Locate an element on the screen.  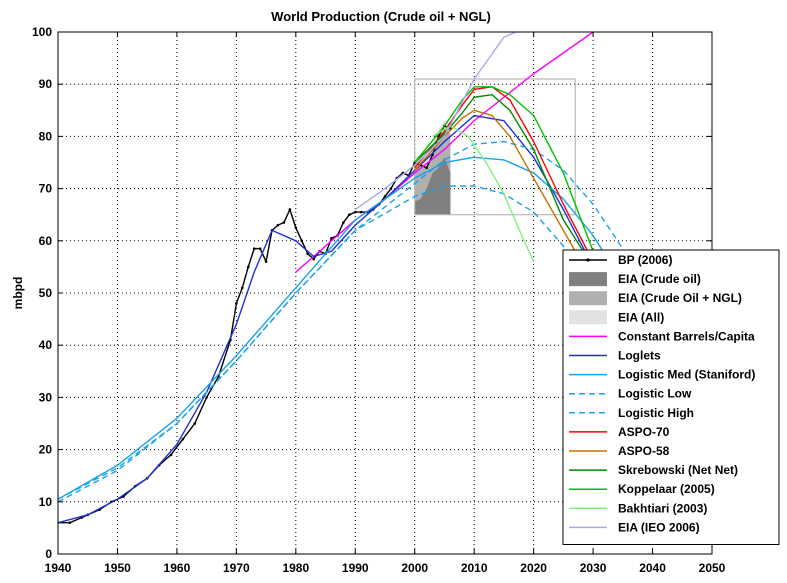
x-tick-label: 1990 is located at coordinates (355, 568).